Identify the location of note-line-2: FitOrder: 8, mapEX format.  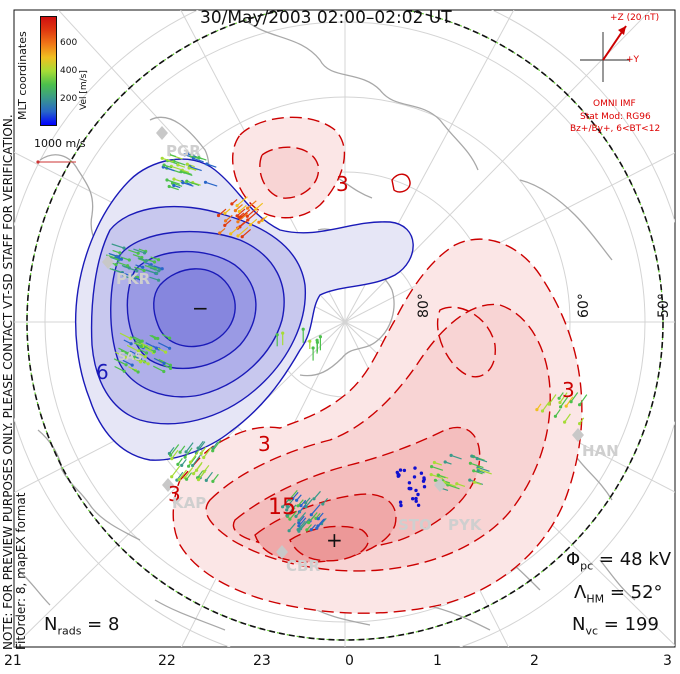
(21, 571).